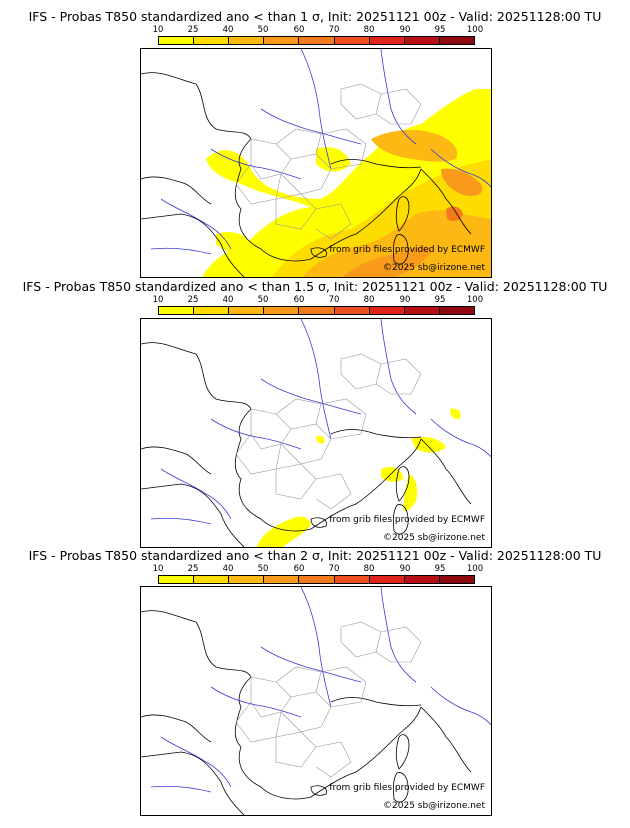 This screenshot has width=630, height=828. Describe the element at coordinates (193, 300) in the screenshot. I see `scale-tick: 25` at that location.